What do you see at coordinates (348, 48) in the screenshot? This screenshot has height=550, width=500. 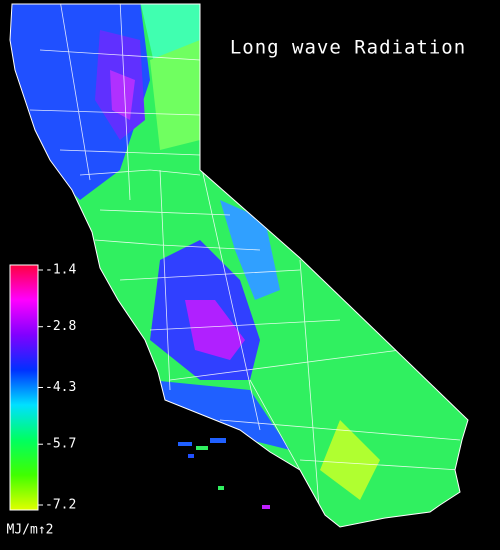 I see `map-title: Long wave Radiation` at bounding box center [348, 48].